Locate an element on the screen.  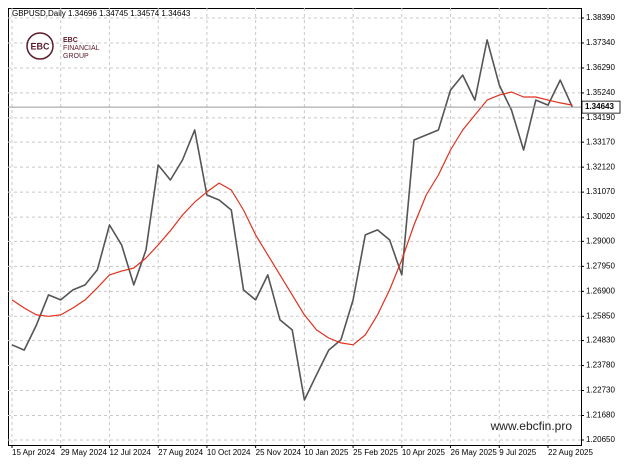
y-tick-label: 1.25850 is located at coordinates (600, 315).